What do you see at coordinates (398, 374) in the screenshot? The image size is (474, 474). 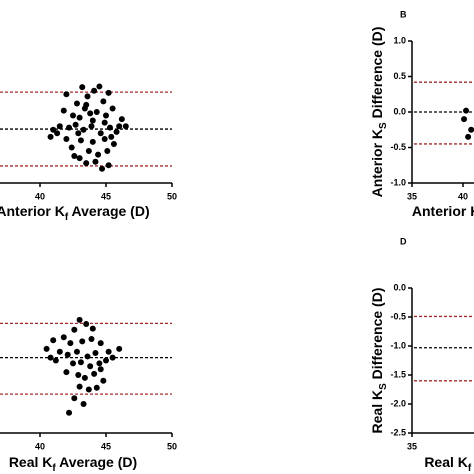 I see `y-tick-label: -1.5` at bounding box center [398, 374].